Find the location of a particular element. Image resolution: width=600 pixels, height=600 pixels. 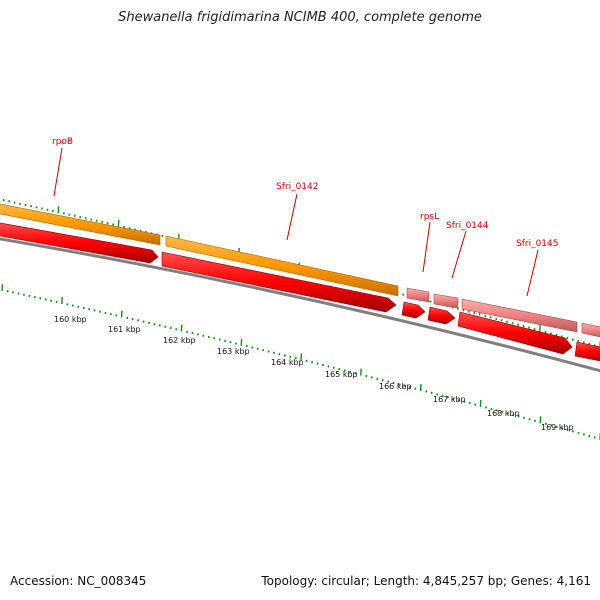

scale-label: 165 kbp is located at coordinates (341, 374).